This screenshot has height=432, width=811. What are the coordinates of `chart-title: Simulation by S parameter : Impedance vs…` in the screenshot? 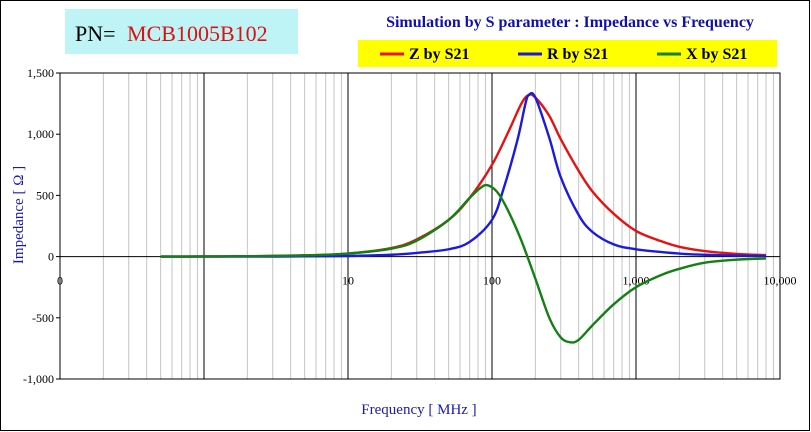 It's located at (570, 22).